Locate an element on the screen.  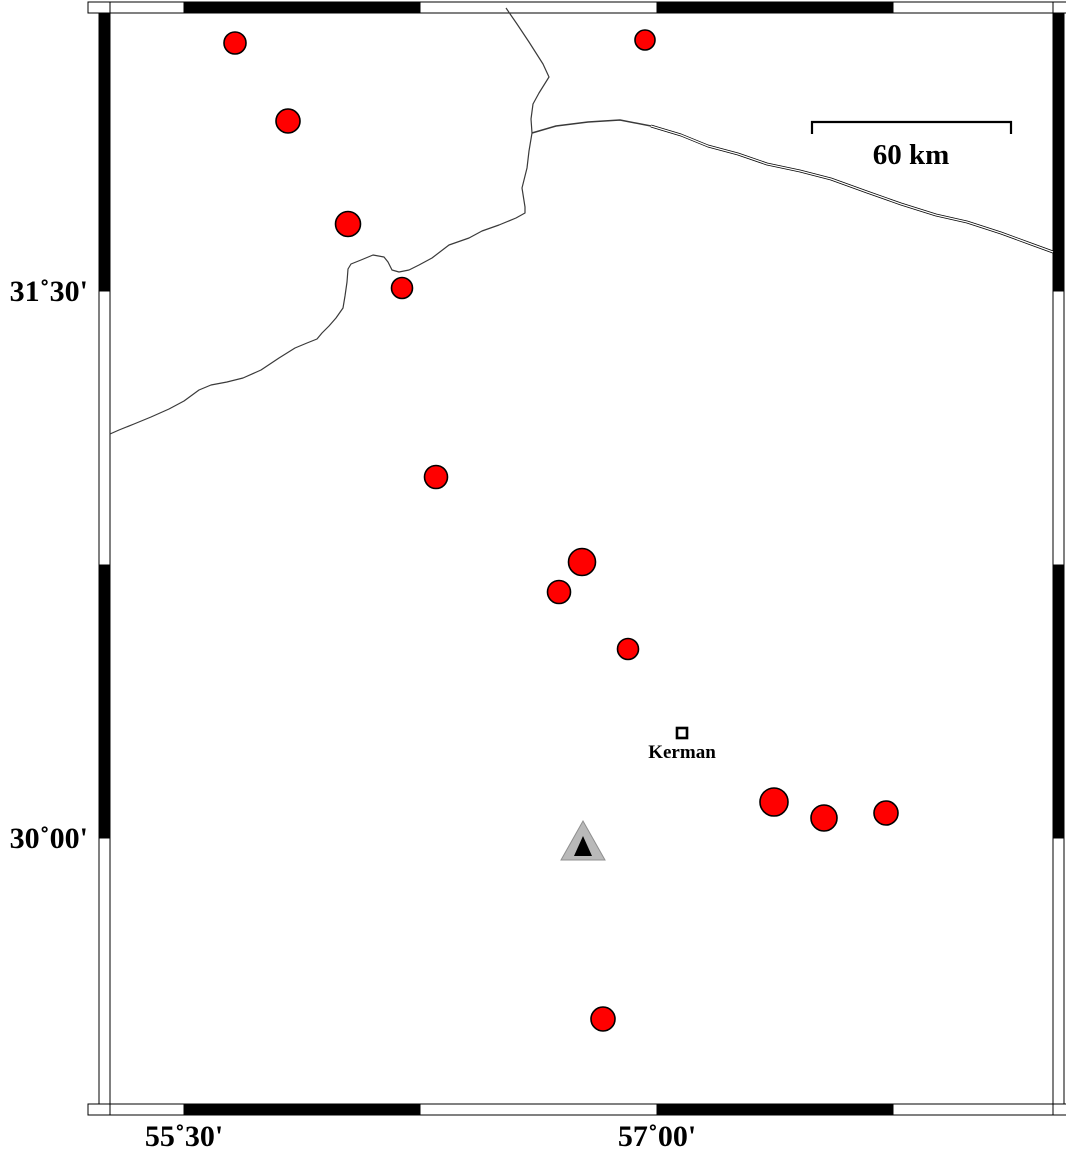
scale-bar-bracket is located at coordinates (911, 127).